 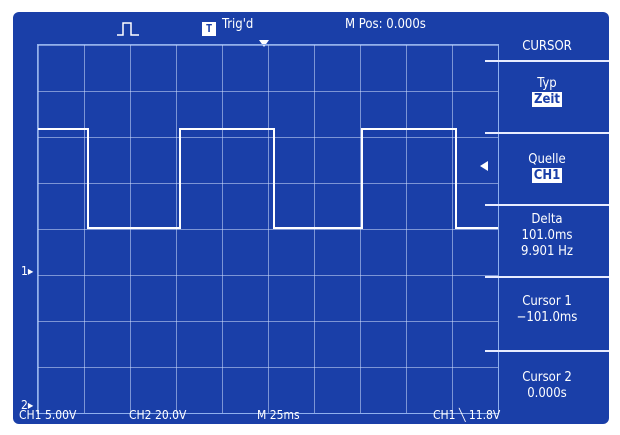 What do you see at coordinates (546, 99) in the screenshot?
I see `menu-item-value: Zeit` at bounding box center [546, 99].